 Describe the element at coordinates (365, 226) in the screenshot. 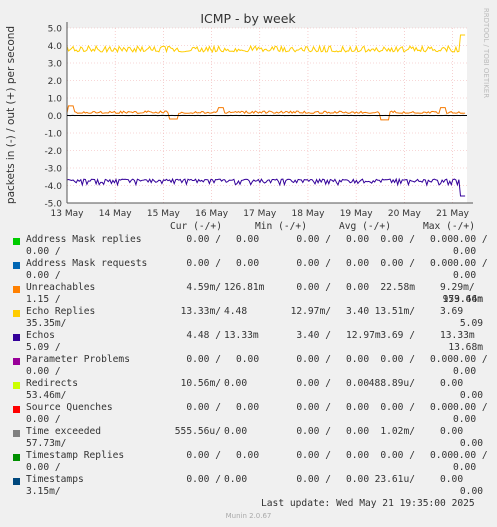

I see `legend-header-avg: Avg (-/+)` at that location.